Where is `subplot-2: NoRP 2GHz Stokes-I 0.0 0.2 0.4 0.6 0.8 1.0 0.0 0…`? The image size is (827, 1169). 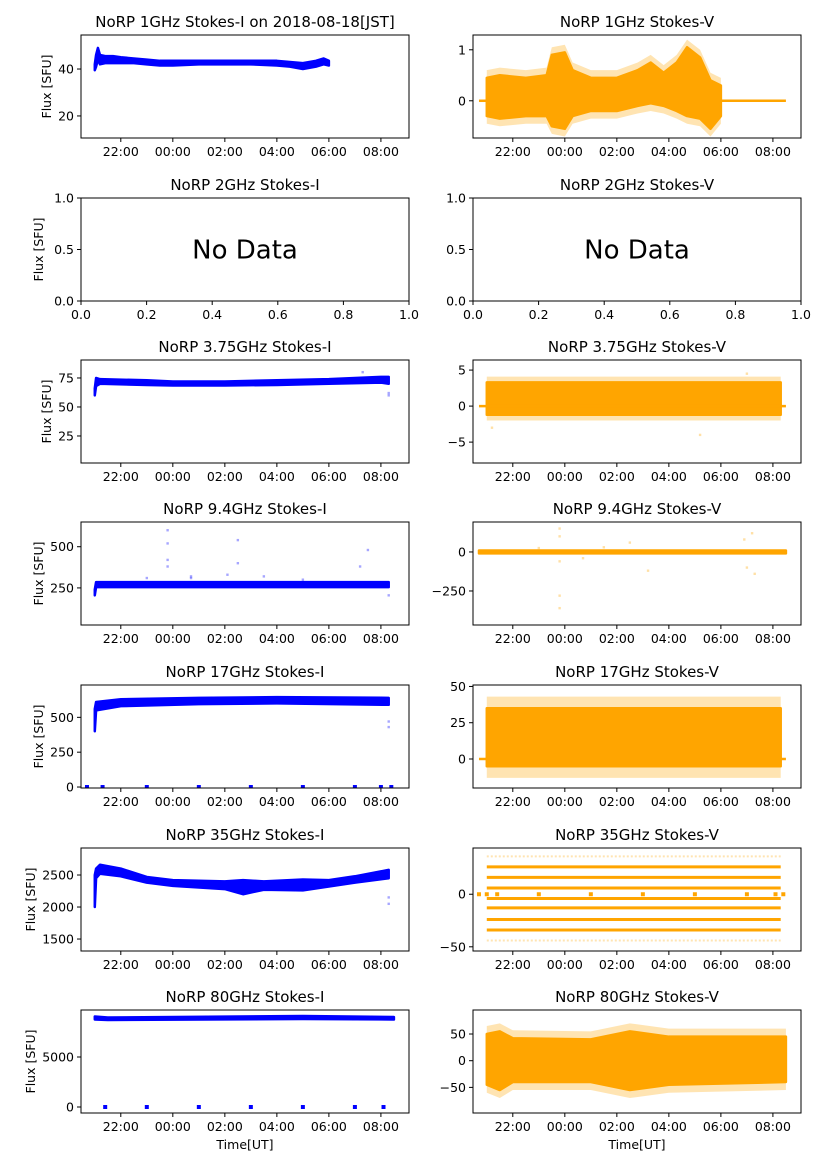 subplot-2: NoRP 2GHz Stokes-I 0.0 0.2 0.4 0.6 0.8 1.0 0.0 0… is located at coordinates (225, 249).